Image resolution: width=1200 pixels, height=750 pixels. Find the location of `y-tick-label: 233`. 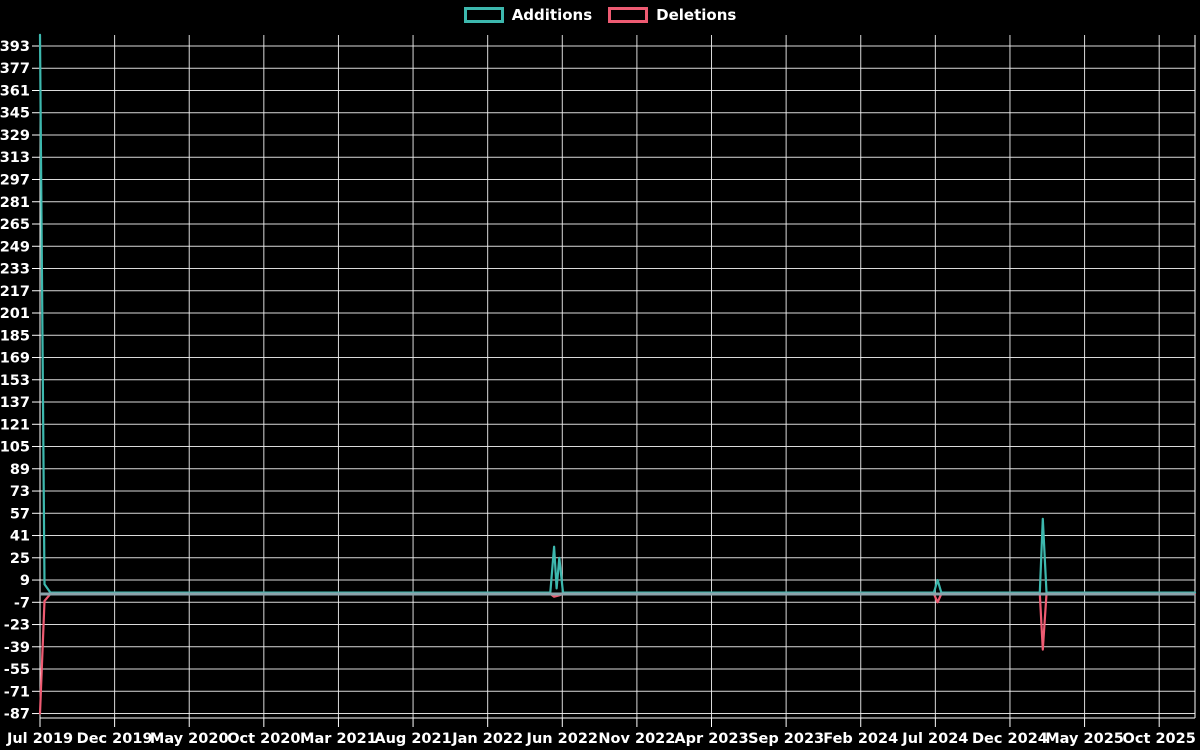

y-tick-label: 233 is located at coordinates (15, 270).